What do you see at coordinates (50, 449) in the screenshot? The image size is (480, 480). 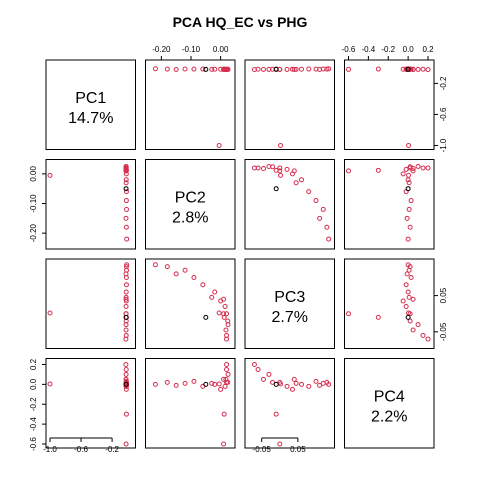 I see `x-tick-label: -1.0` at bounding box center [50, 449].